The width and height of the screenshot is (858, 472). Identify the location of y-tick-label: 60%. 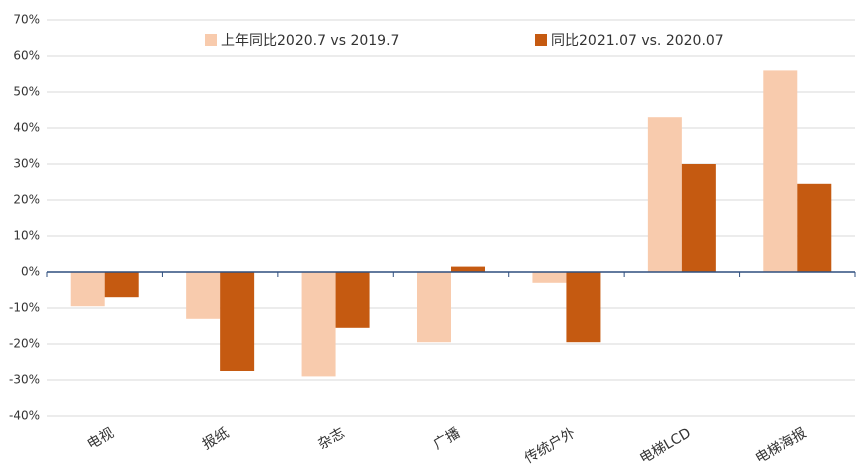
(26, 56).